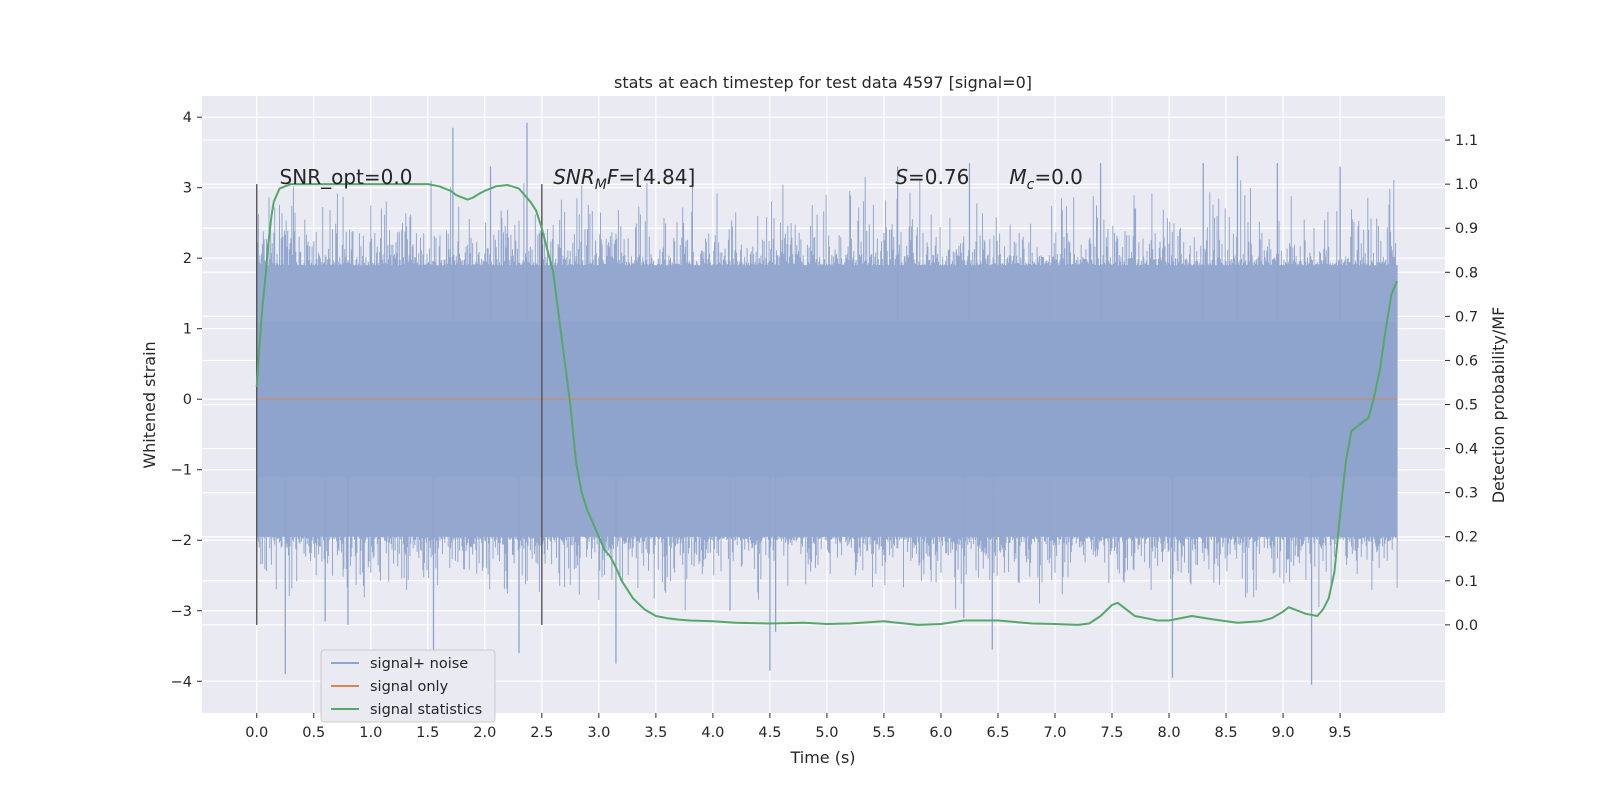  Describe the element at coordinates (1169, 733) in the screenshot. I see `x-tick-label: 8.0` at that location.